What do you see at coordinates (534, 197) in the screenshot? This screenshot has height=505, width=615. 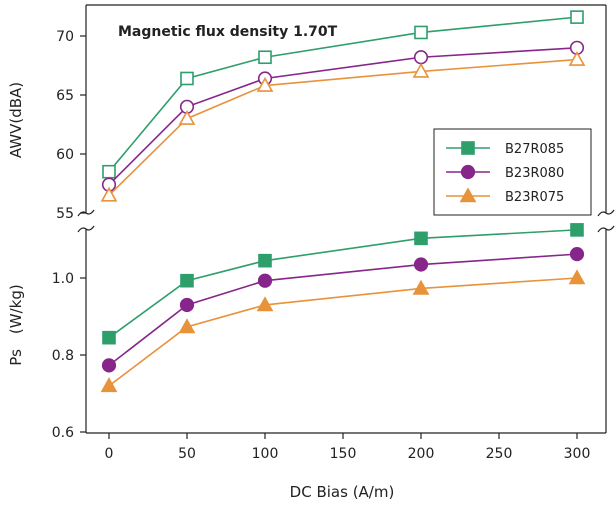 I see `legend-label-b23r075: B23R075` at bounding box center [534, 197].